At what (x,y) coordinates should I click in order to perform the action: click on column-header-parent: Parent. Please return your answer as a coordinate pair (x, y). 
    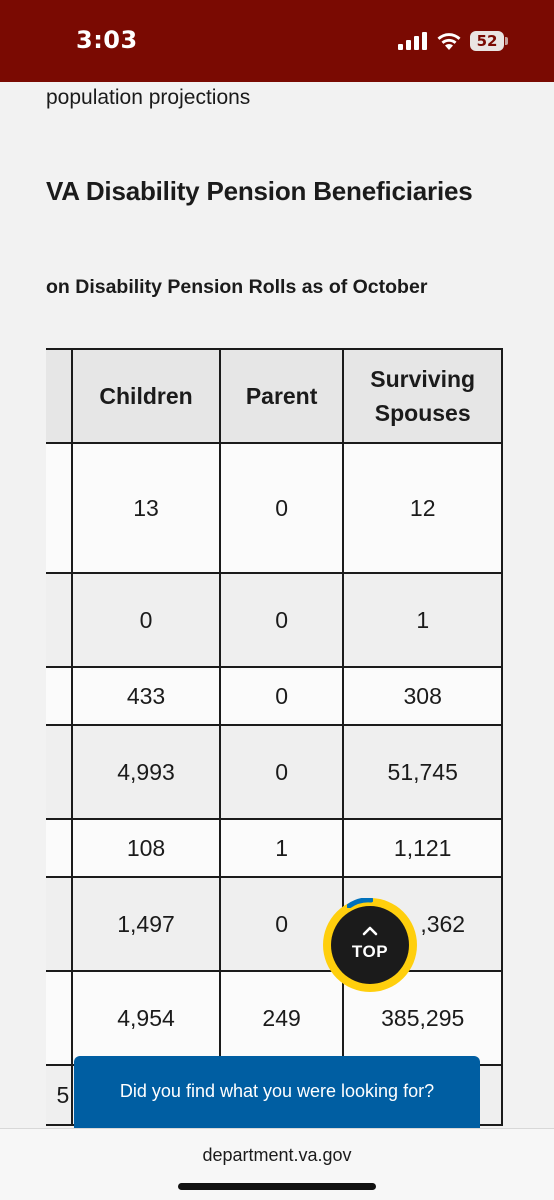
    Looking at the image, I should click on (281, 396).